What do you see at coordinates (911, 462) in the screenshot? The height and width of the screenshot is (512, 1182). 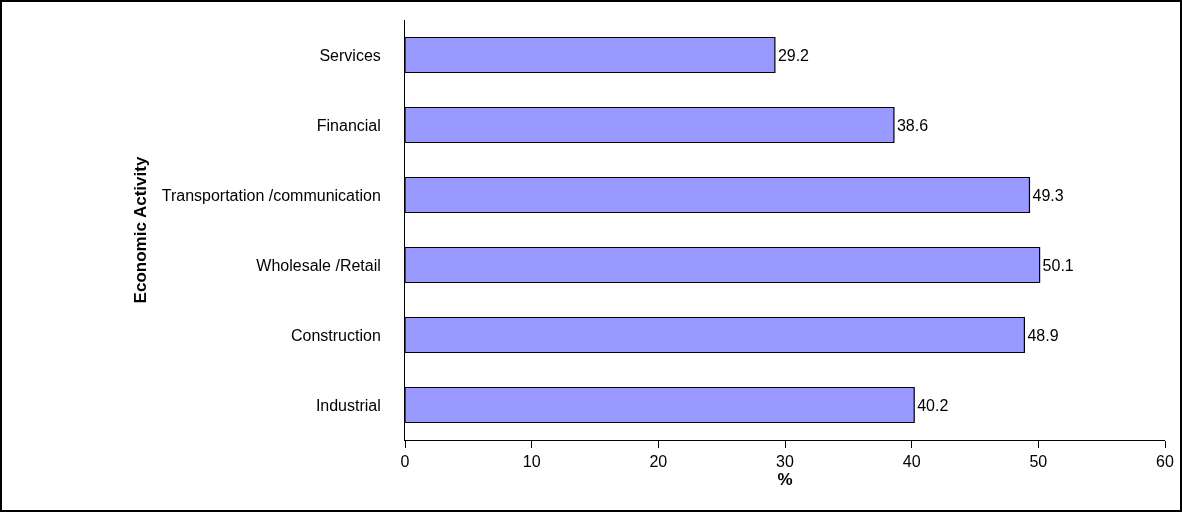 I see `x-tick-label: 40` at bounding box center [911, 462].